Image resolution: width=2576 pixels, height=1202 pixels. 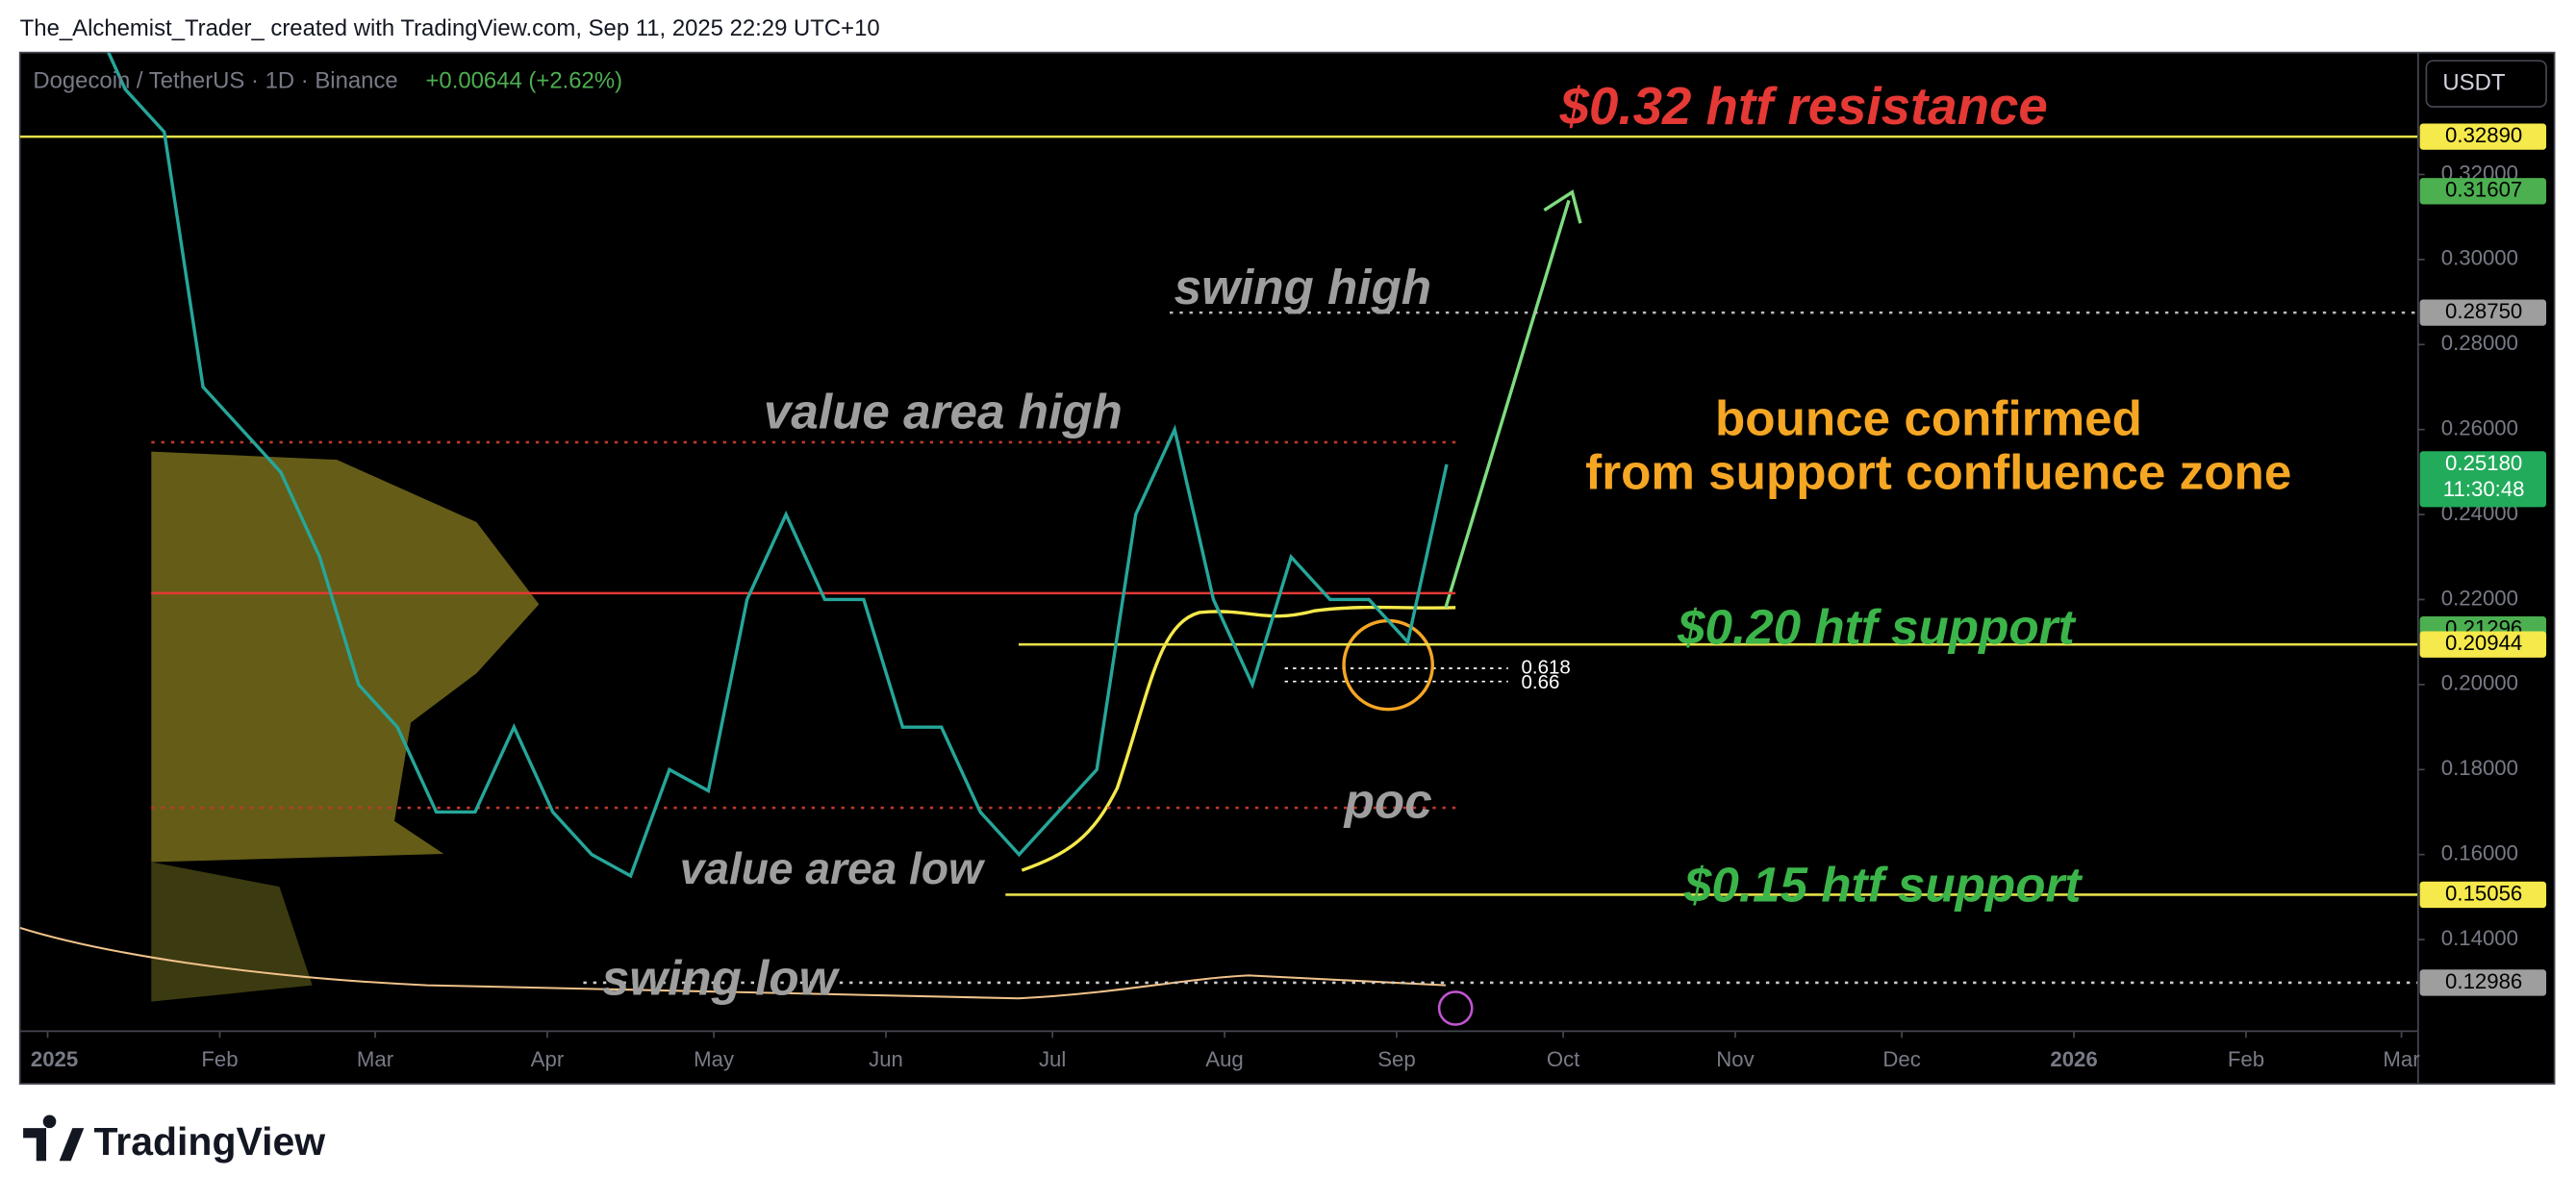 I want to click on price-label: 0.28750, so click(x=2484, y=311).